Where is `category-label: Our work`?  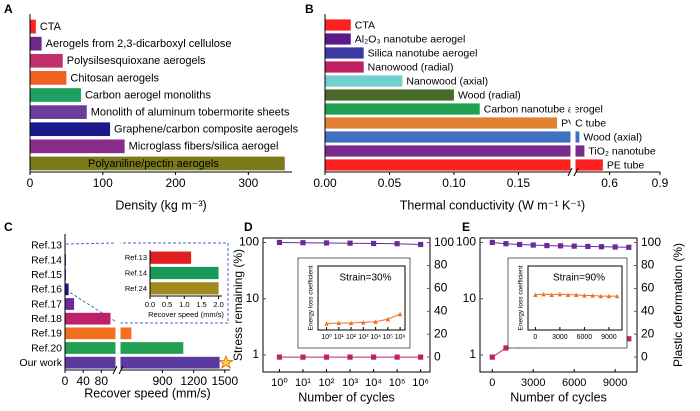 category-label: Our work is located at coordinates (40, 363).